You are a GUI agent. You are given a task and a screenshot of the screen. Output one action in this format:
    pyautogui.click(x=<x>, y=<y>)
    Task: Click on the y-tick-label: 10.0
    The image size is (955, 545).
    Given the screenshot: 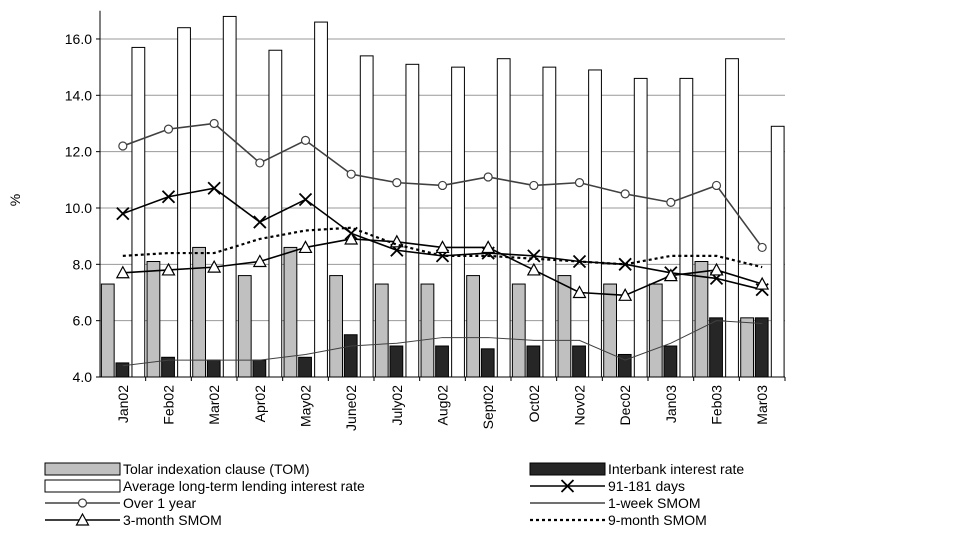 What is the action you would take?
    pyautogui.click(x=78, y=208)
    